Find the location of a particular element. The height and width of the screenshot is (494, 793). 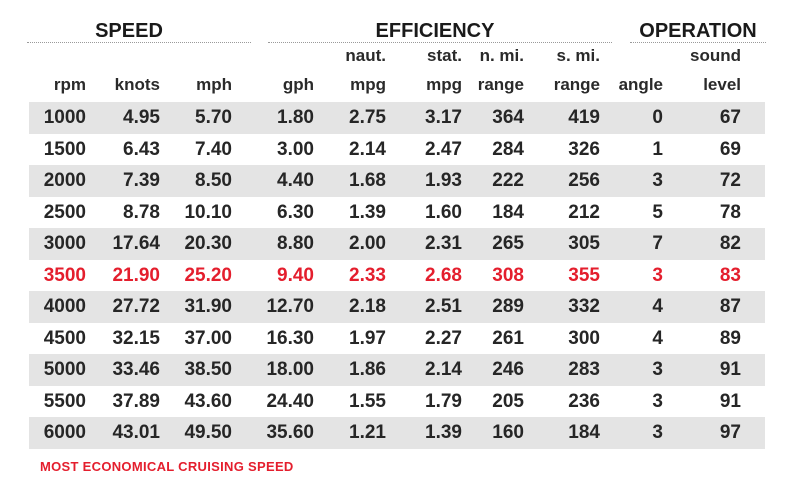

column-header: rpm is located at coordinates (69, 84).